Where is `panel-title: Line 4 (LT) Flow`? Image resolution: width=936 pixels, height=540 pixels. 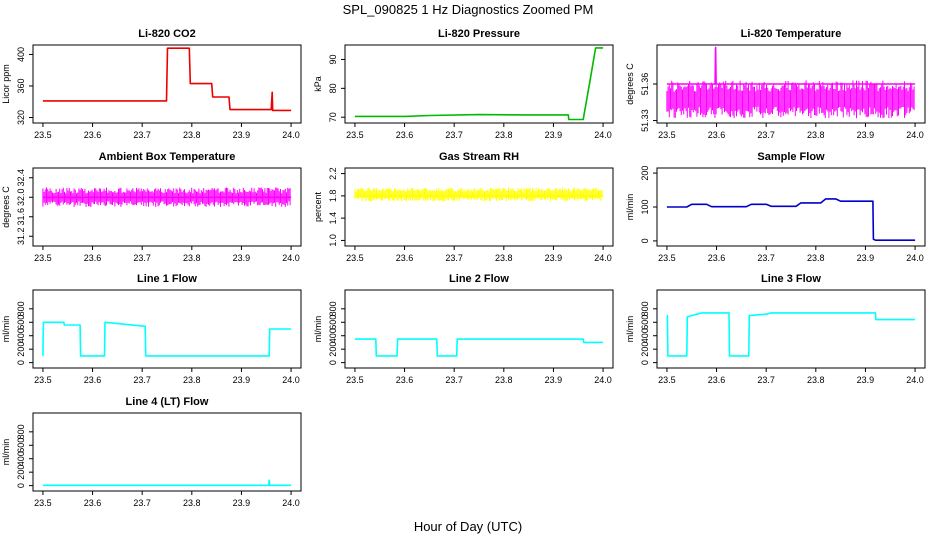
panel-title: Line 4 (LT) Flow is located at coordinates (167, 402).